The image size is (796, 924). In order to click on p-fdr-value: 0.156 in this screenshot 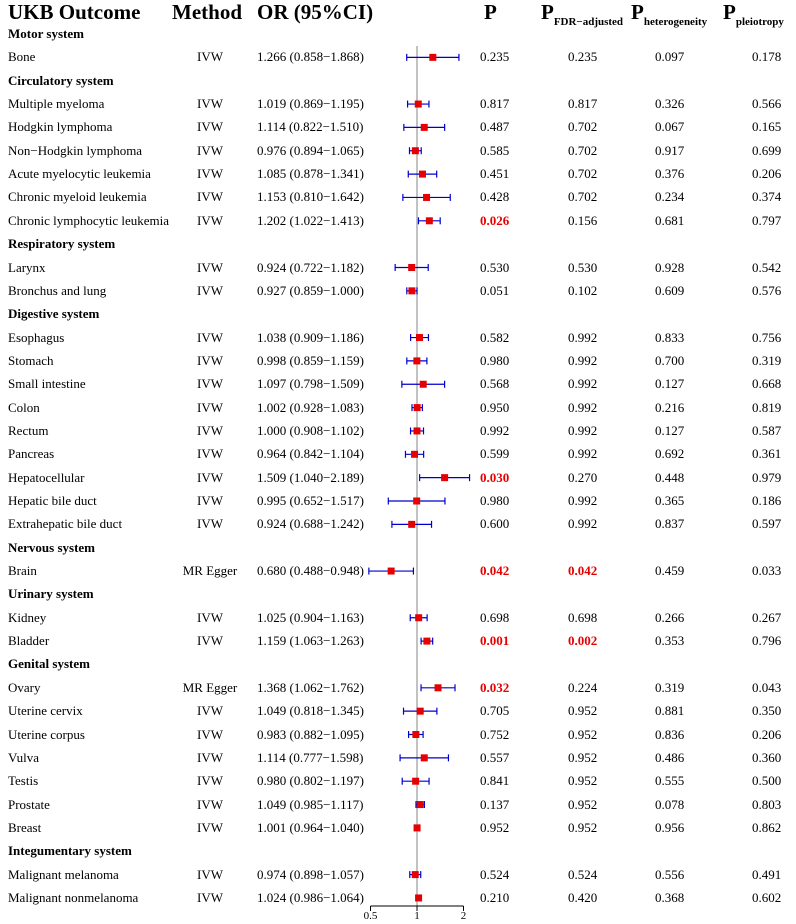, I will do `click(583, 220)`.